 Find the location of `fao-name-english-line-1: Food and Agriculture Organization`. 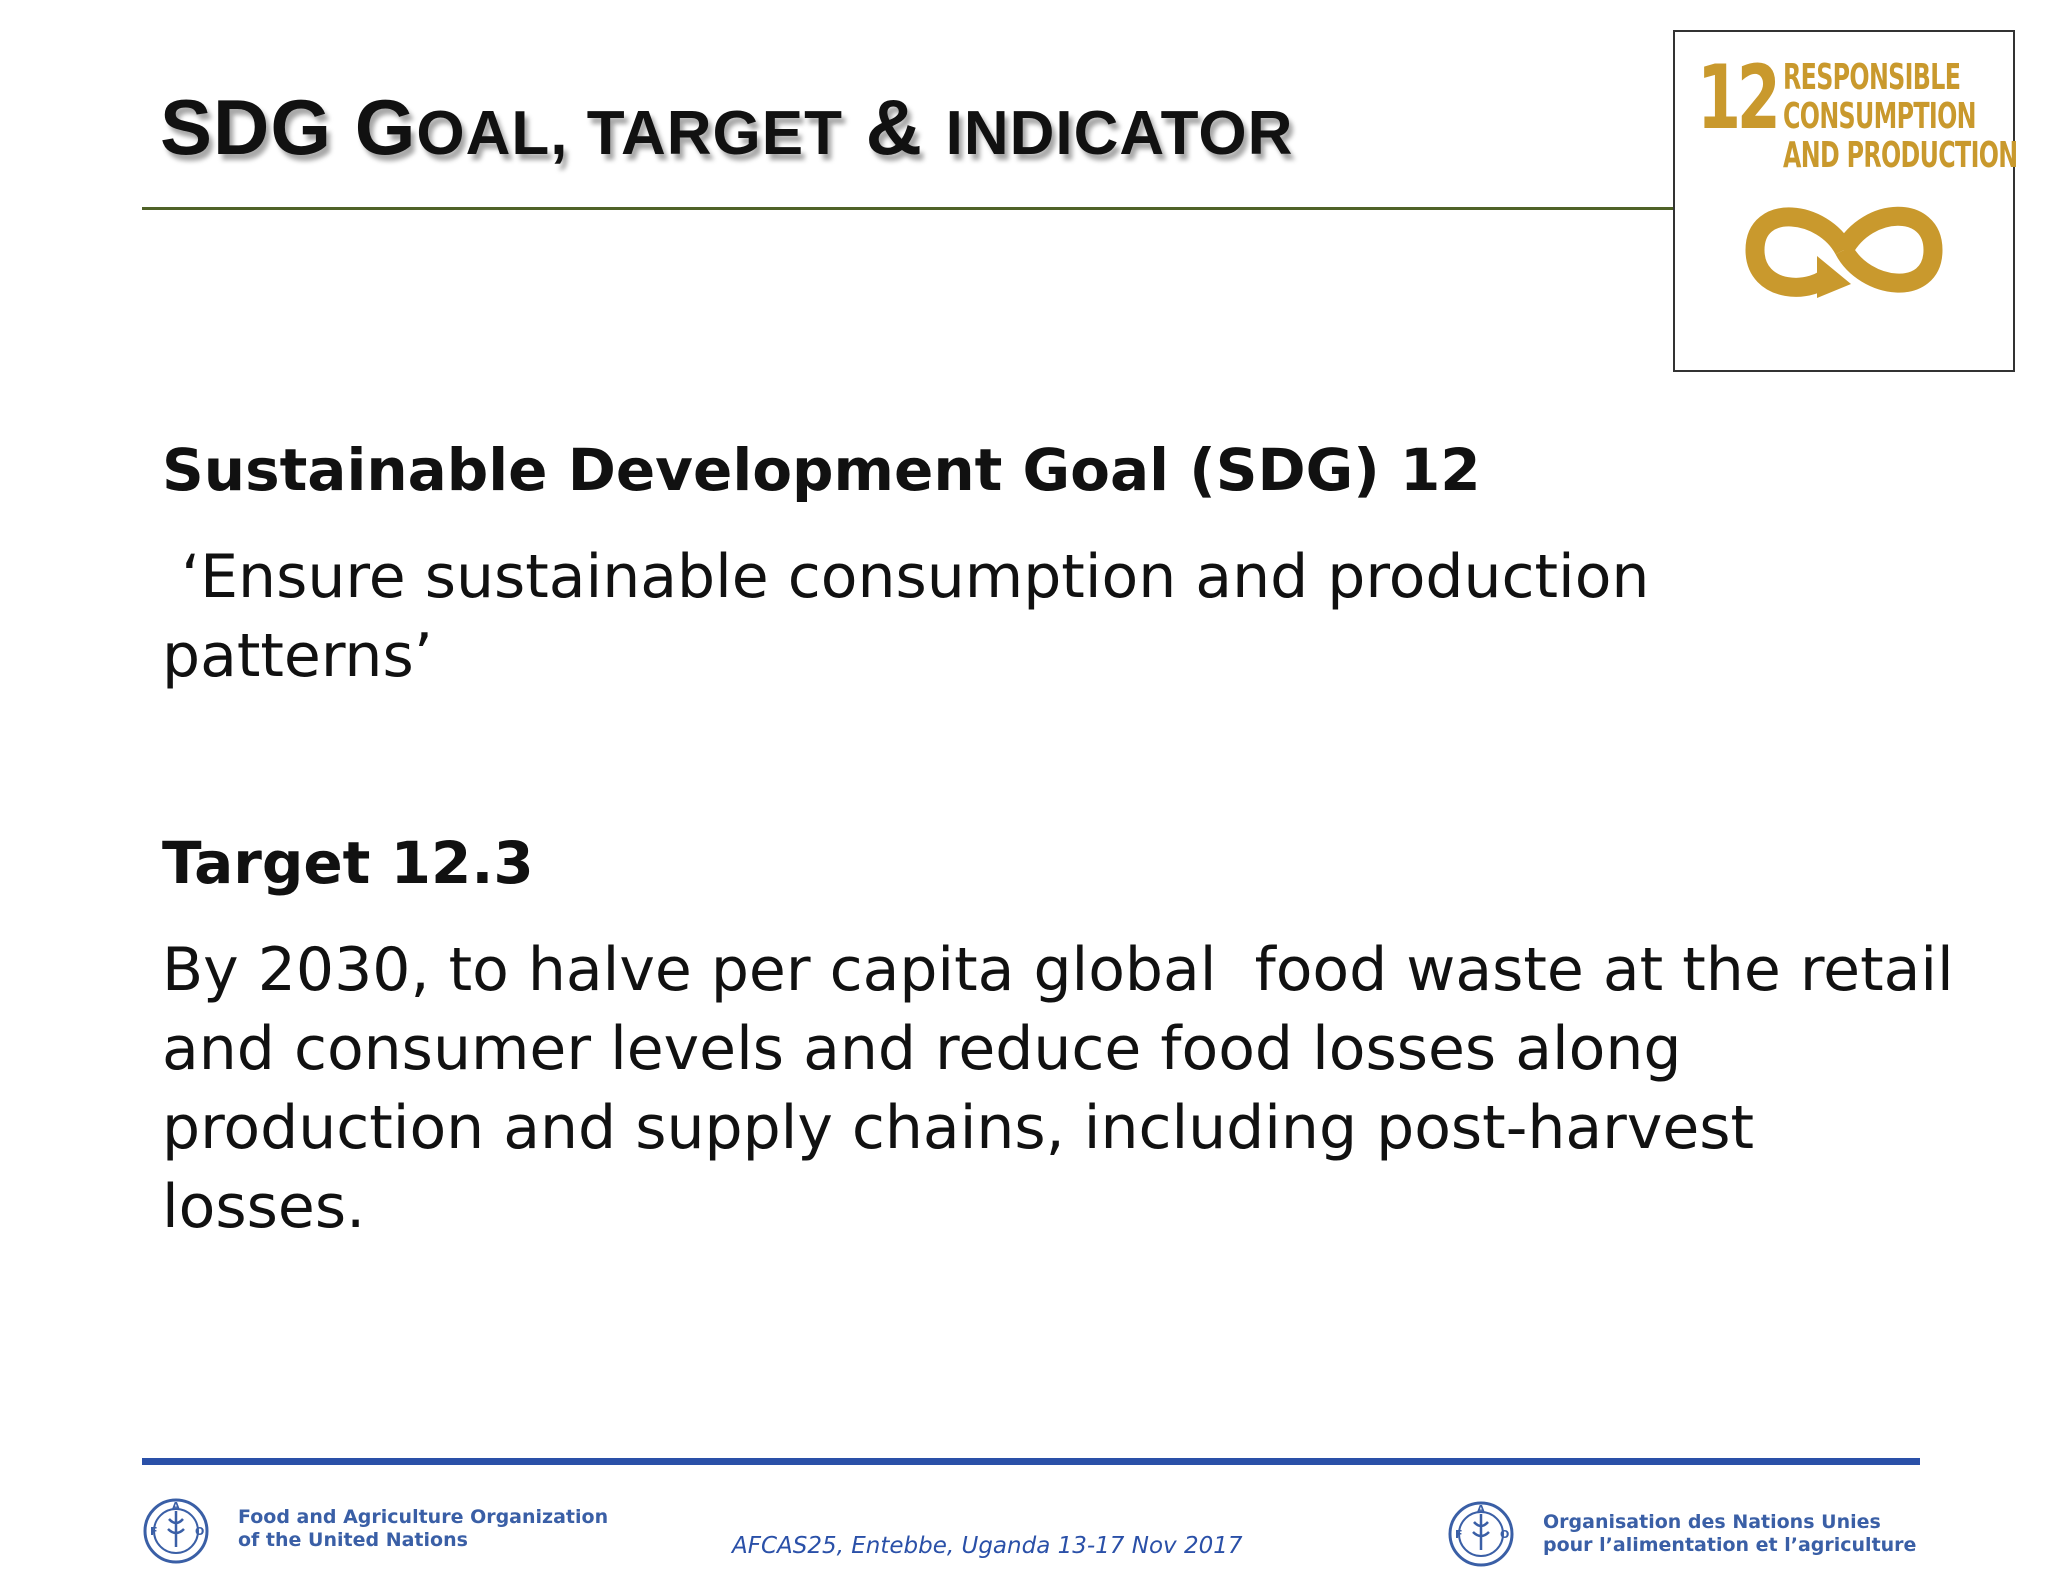

fao-name-english-line-1: Food and Agriculture Organization is located at coordinates (423, 1517).